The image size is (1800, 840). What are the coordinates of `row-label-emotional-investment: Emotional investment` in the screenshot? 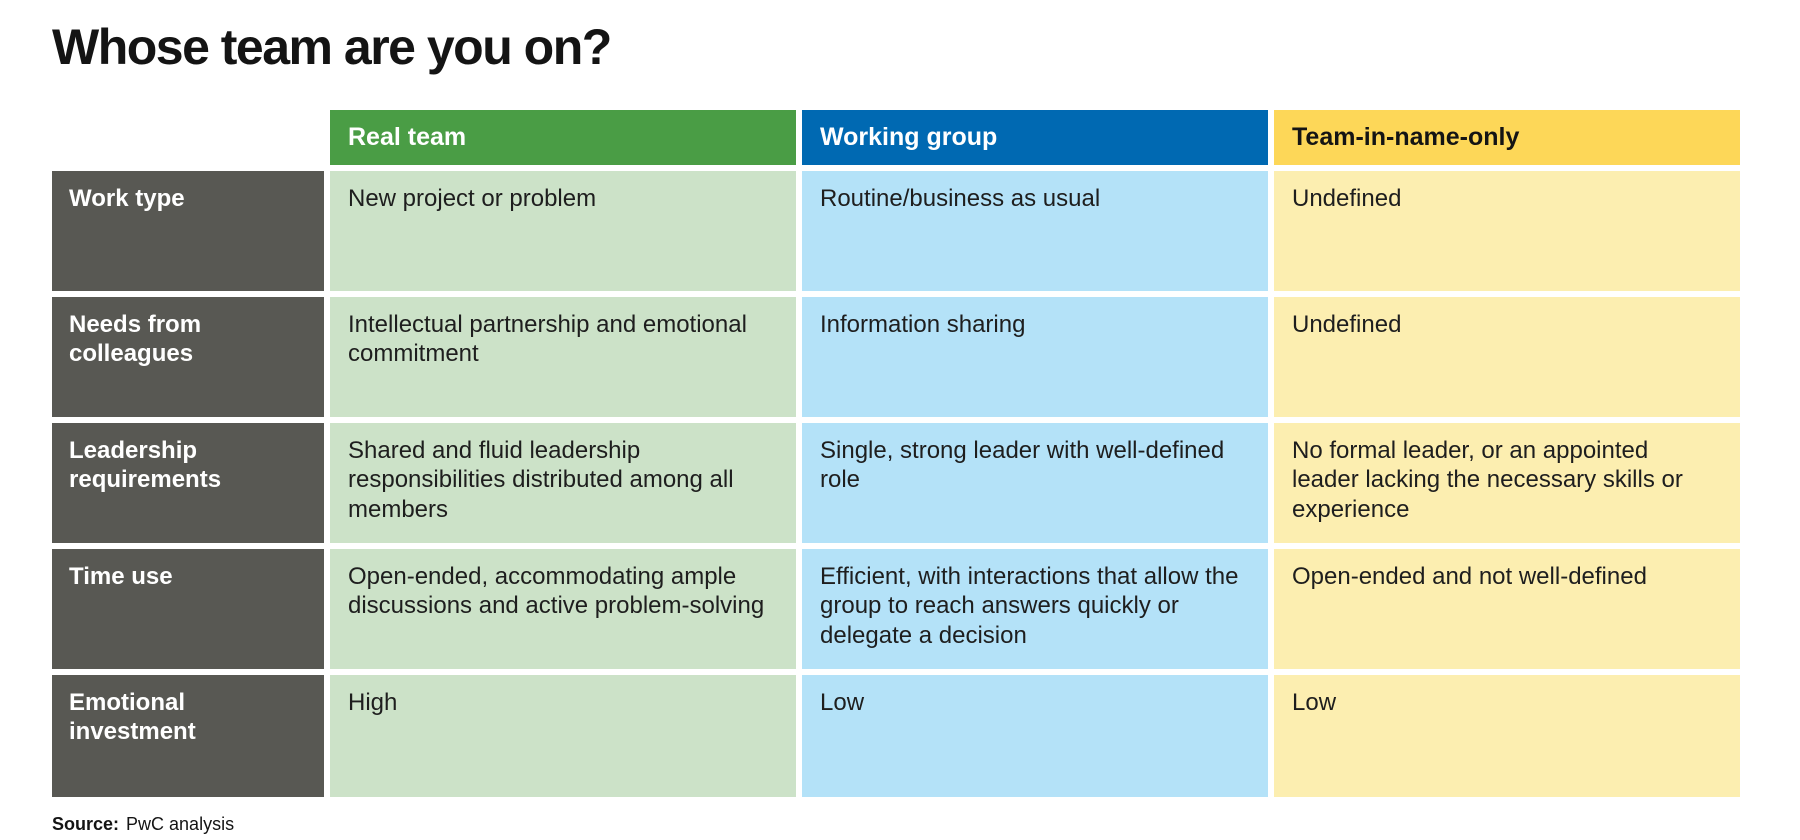 It's located at (188, 736).